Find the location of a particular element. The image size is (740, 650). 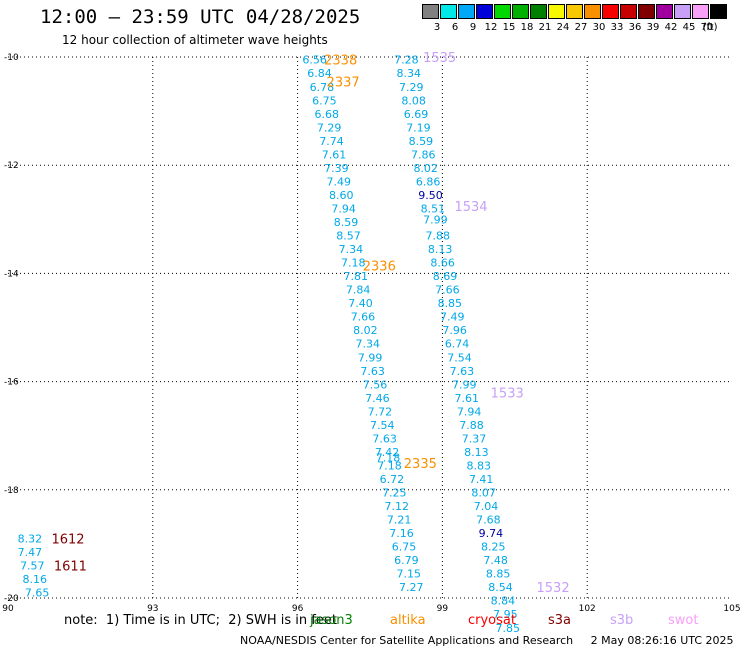

time-label-s3b: 1534 is located at coordinates (470, 207).